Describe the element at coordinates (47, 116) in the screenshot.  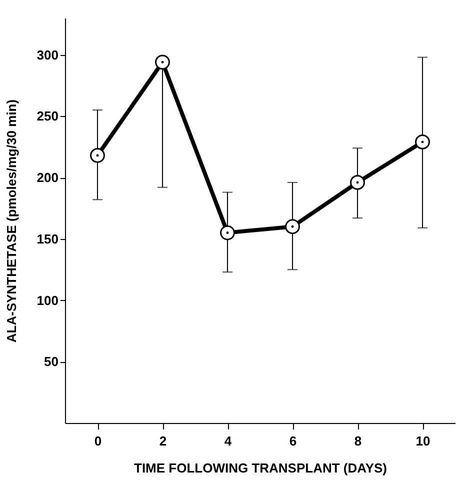
I see `y-tick-label: 250` at that location.